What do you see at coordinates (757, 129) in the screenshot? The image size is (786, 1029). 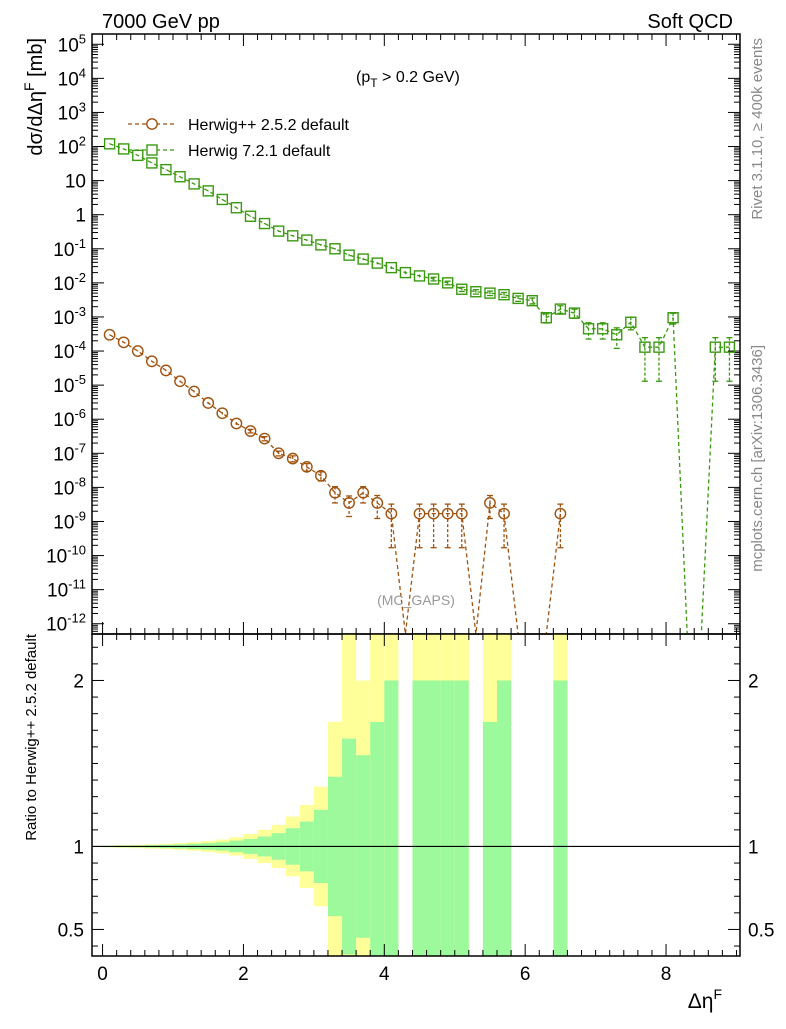 I see `rivet-label: Rivet 3.1.10, ≥ 400k events` at bounding box center [757, 129].